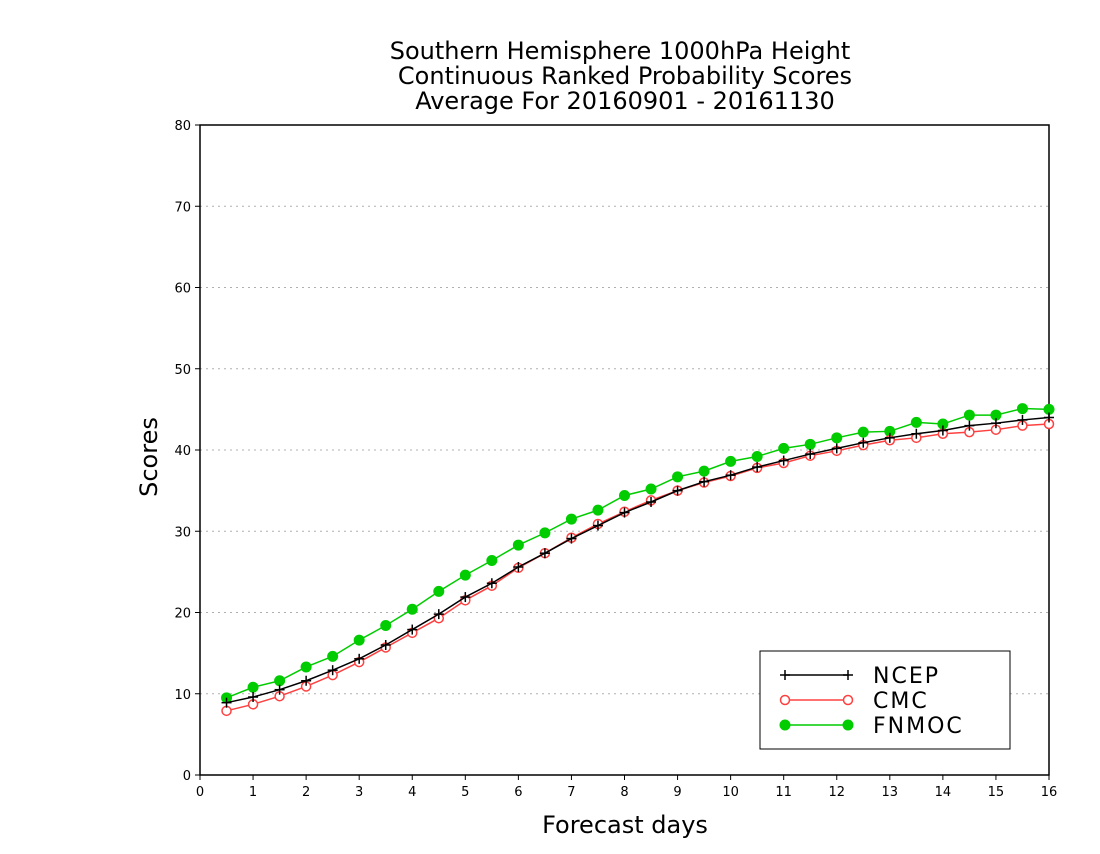 The height and width of the screenshot is (854, 1100). What do you see at coordinates (783, 792) in the screenshot?
I see `x-tick-label: 11` at bounding box center [783, 792].